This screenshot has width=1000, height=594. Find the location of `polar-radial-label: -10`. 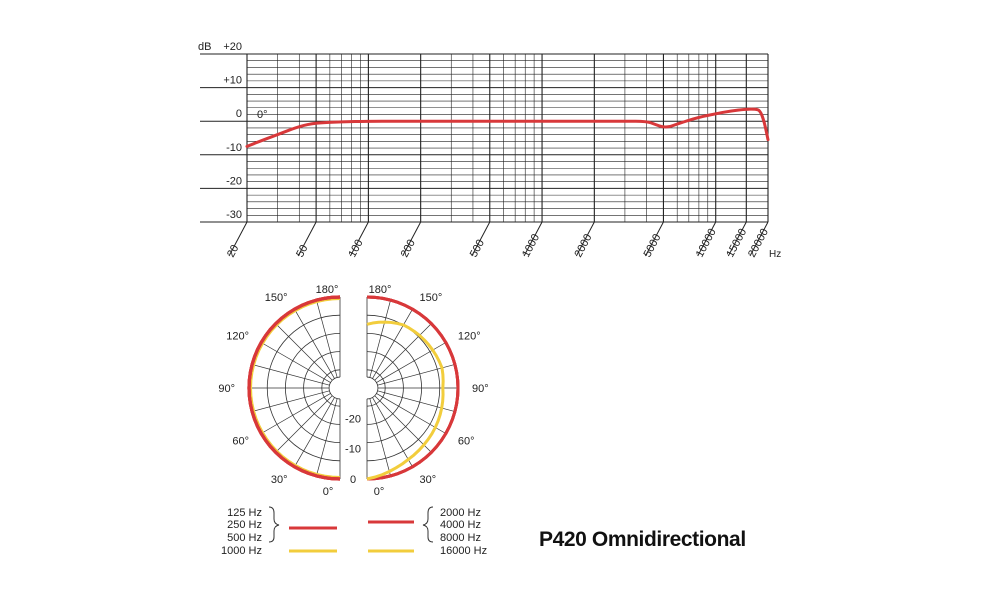

polar-radial-label: -10 is located at coordinates (353, 450).